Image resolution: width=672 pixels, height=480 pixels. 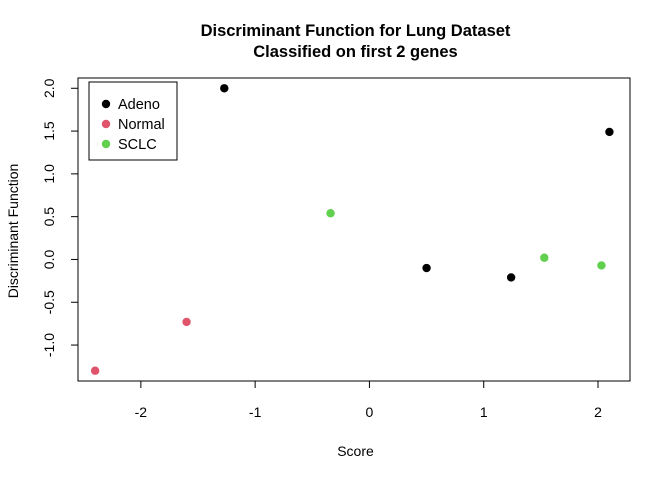 I want to click on legend-label-adeno: Adeno, so click(x=139, y=105).